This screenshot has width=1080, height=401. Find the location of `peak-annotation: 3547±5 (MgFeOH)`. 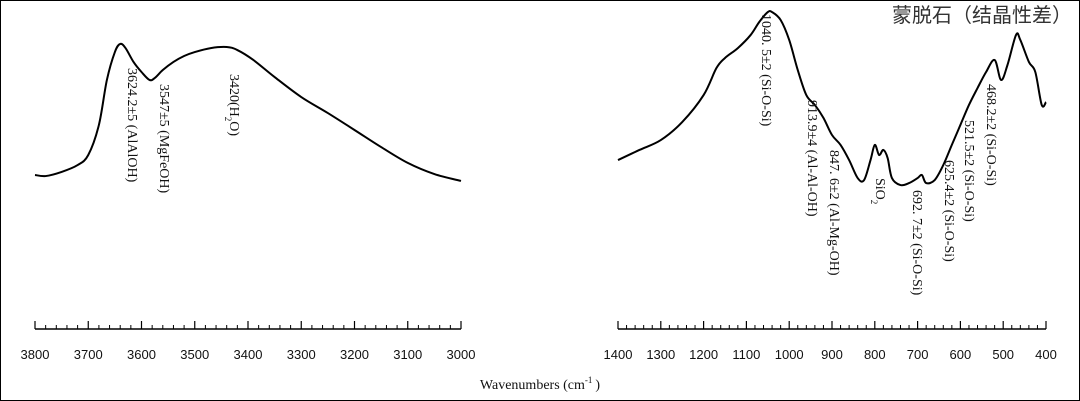

peak-annotation: 3547±5 (MgFeOH) is located at coordinates (163, 139).